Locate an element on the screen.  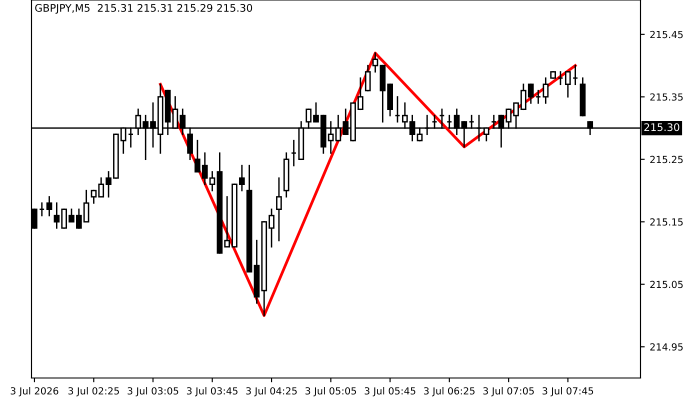
y-tick-label: 214.95 is located at coordinates (666, 347).